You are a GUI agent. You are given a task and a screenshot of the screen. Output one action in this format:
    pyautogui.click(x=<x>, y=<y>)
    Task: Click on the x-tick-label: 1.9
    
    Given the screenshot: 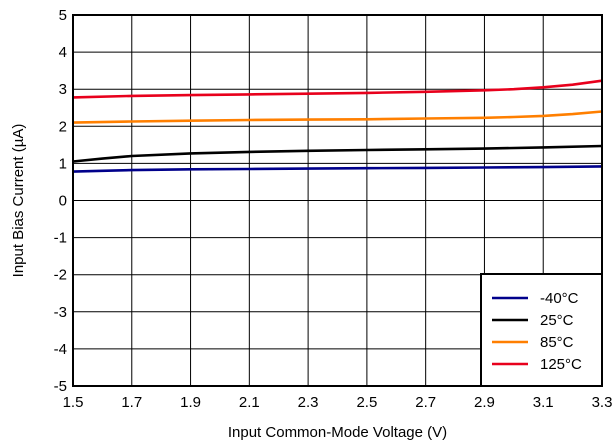 What is the action you would take?
    pyautogui.click(x=190, y=402)
    